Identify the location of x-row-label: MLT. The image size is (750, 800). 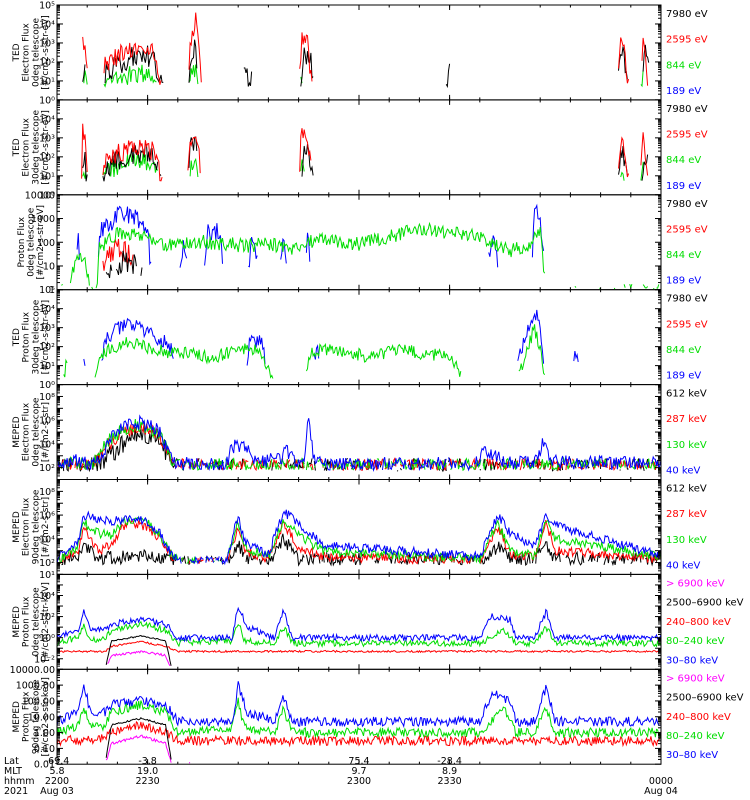
(13, 771).